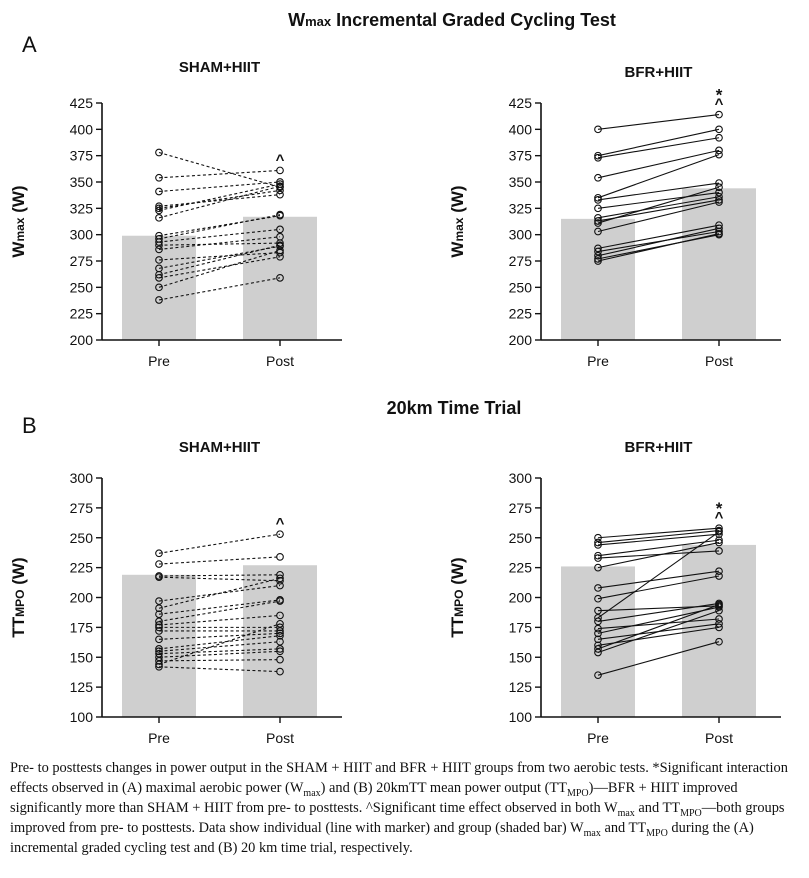 Image resolution: width=809 pixels, height=878 pixels. What do you see at coordinates (29, 425) in the screenshot?
I see `panel-letter-b: B` at bounding box center [29, 425].